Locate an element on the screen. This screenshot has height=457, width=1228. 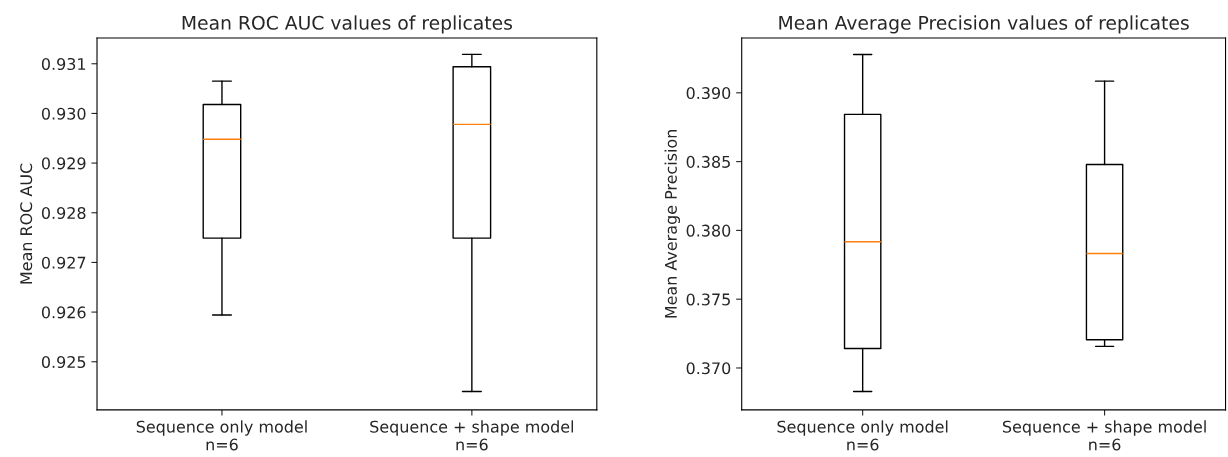
y-tick-label: 0.928 is located at coordinates (63, 213).